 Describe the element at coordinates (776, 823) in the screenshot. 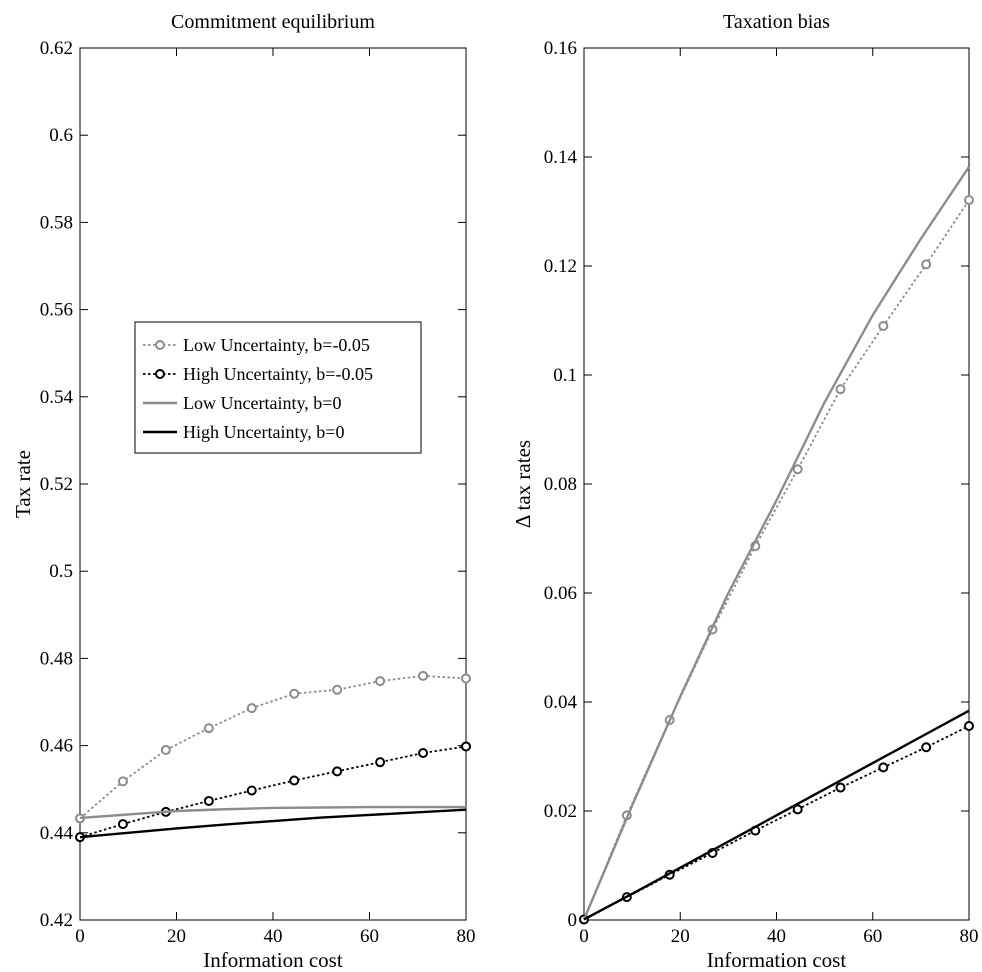

I see `chart-1-series-1-line` at that location.